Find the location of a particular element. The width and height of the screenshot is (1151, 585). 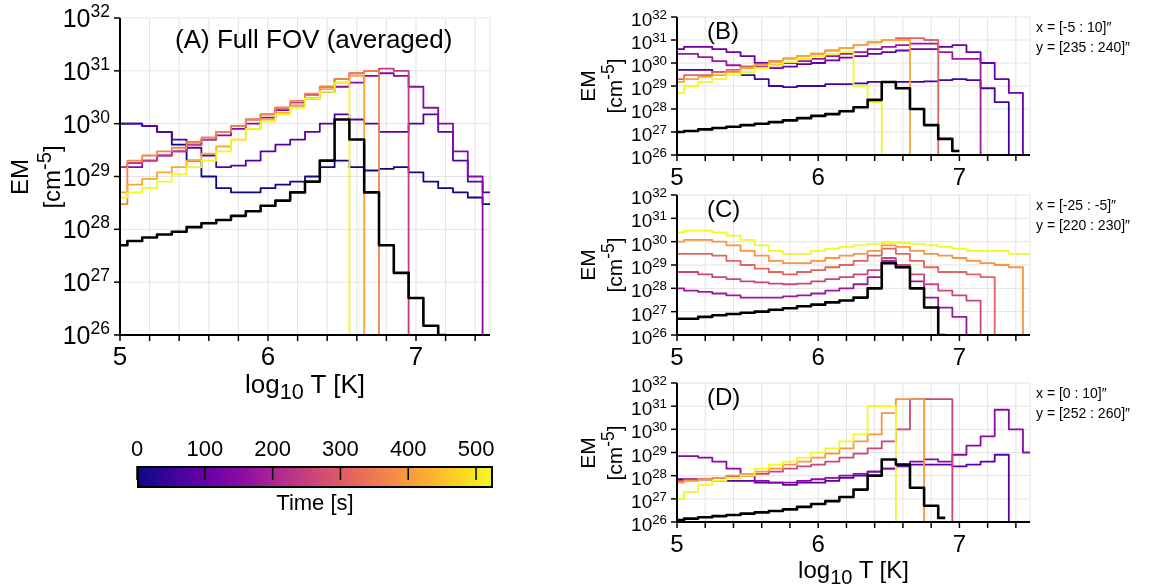

color-bar-title: Time [s] is located at coordinates (315, 503).